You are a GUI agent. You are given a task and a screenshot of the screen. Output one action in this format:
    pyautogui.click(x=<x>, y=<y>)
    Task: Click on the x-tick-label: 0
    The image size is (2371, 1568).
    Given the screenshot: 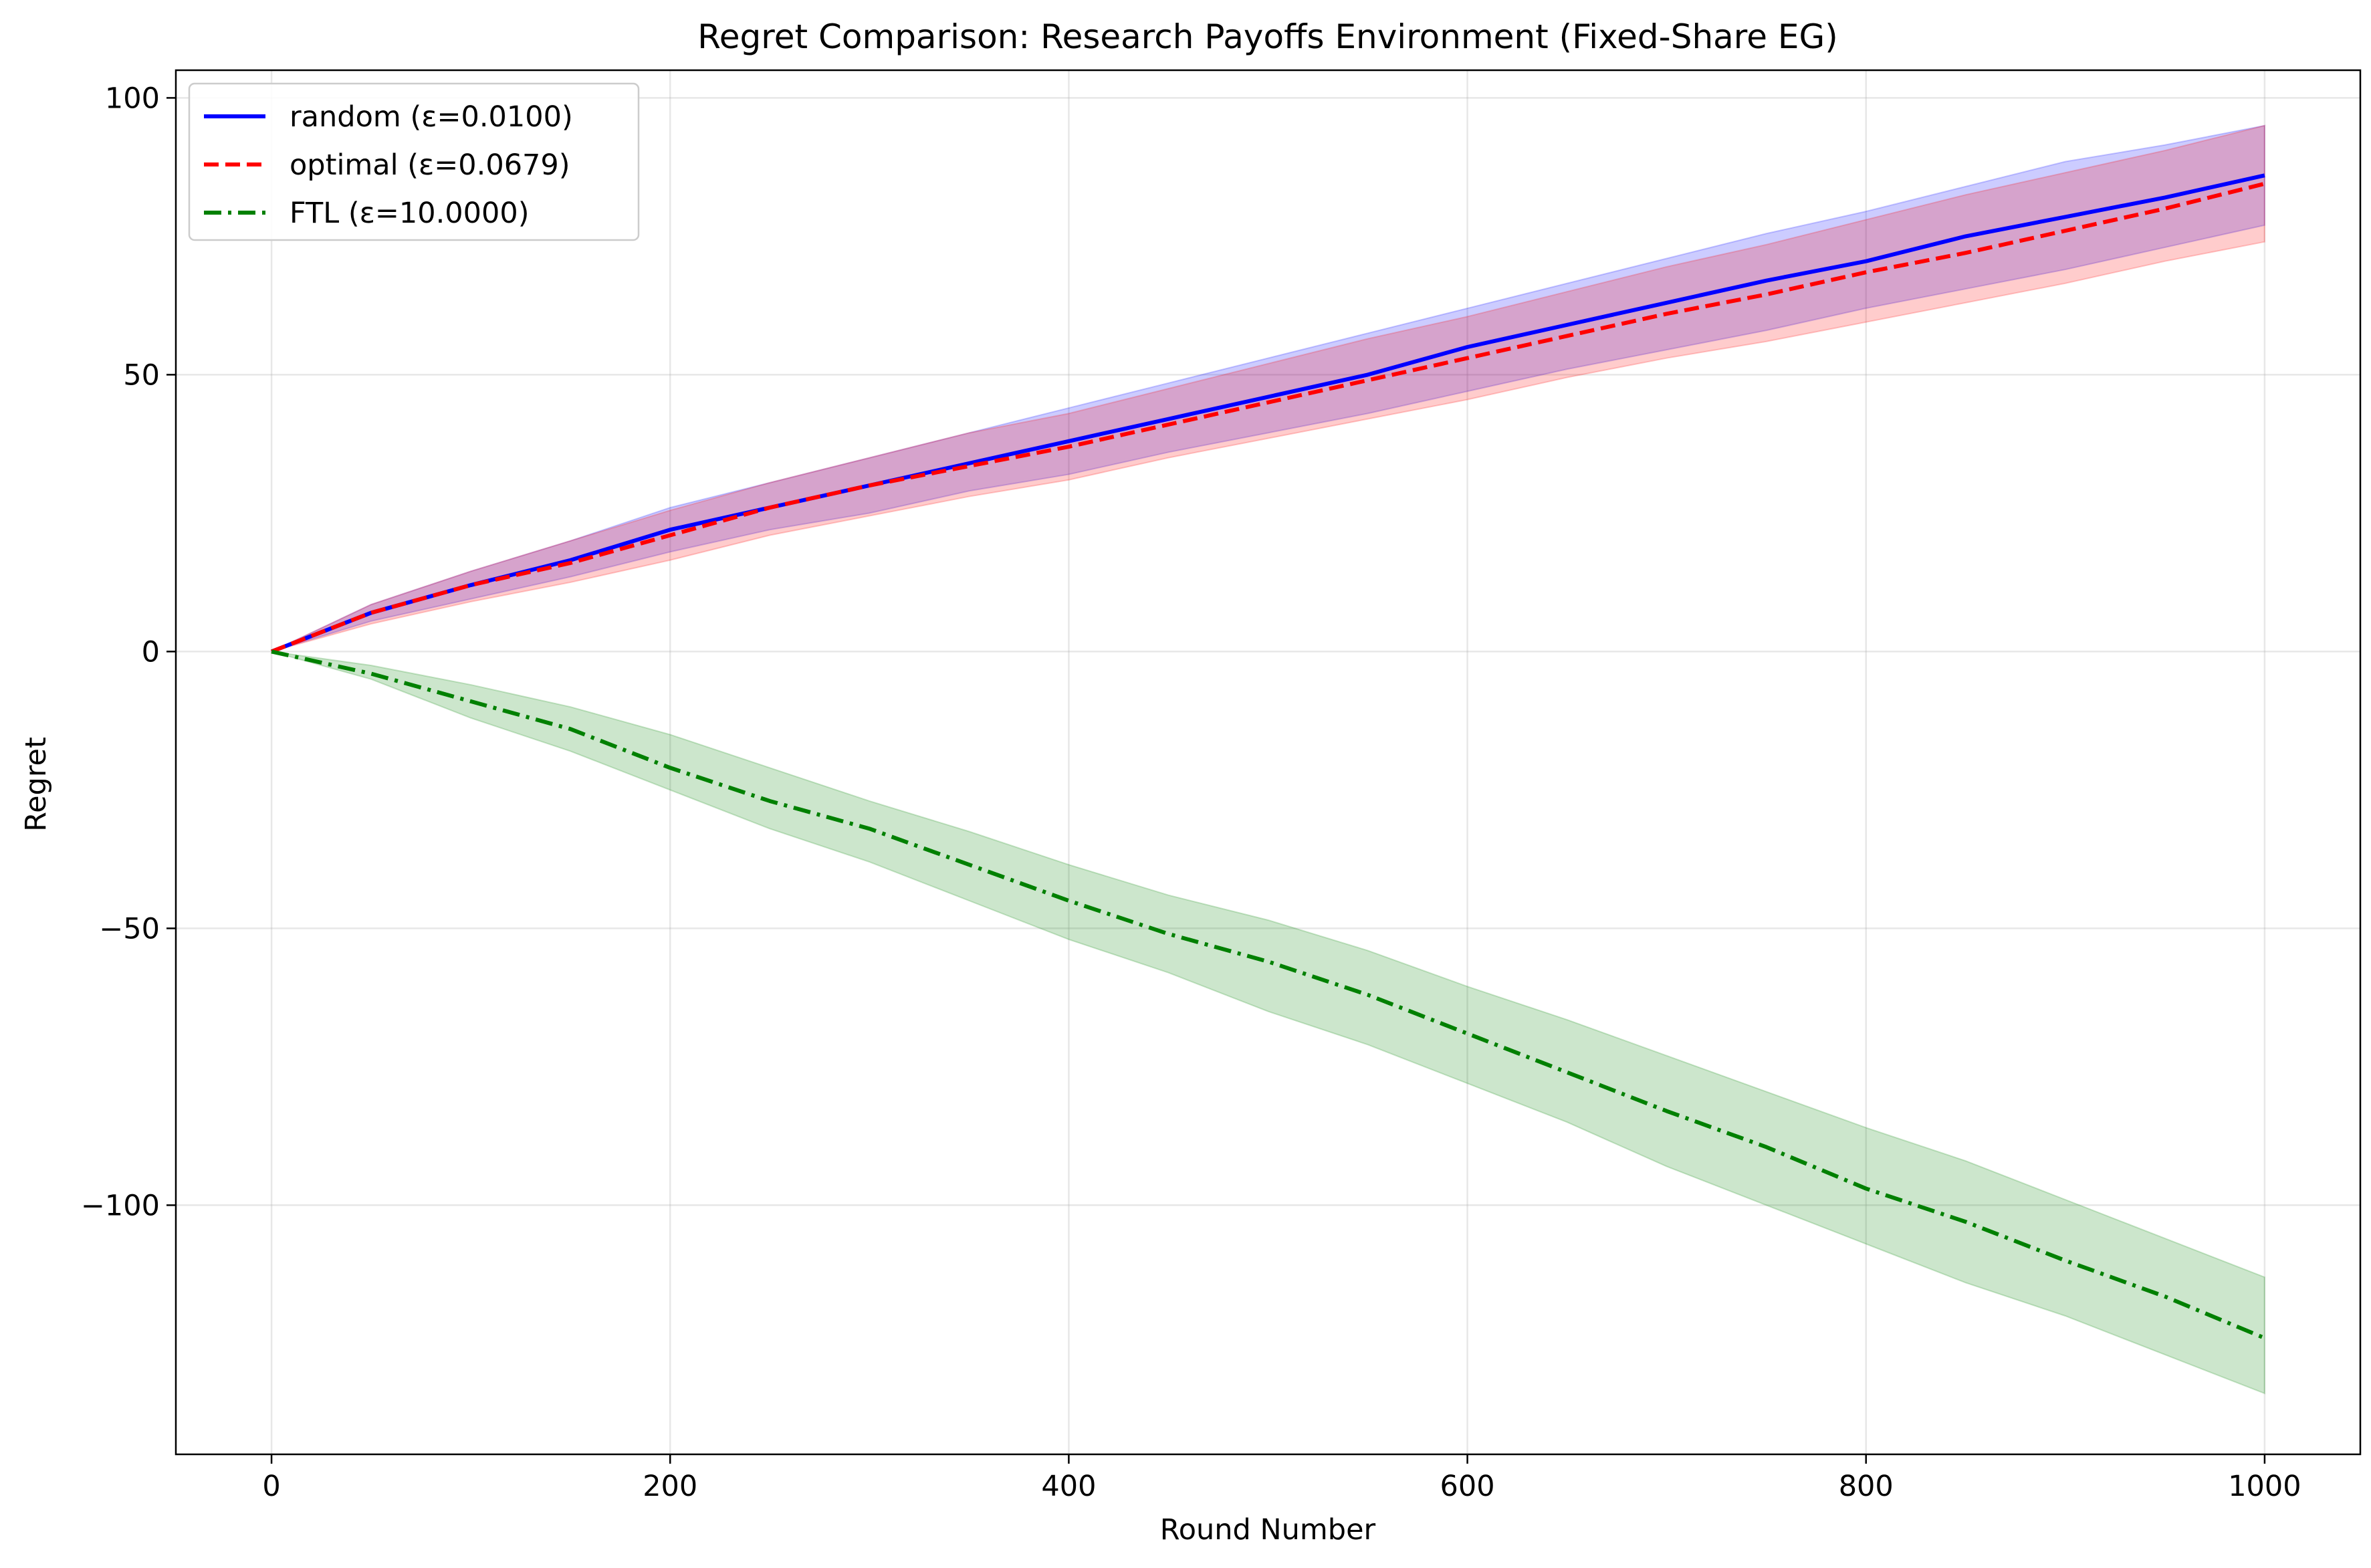 What is the action you would take?
    pyautogui.click(x=271, y=1486)
    